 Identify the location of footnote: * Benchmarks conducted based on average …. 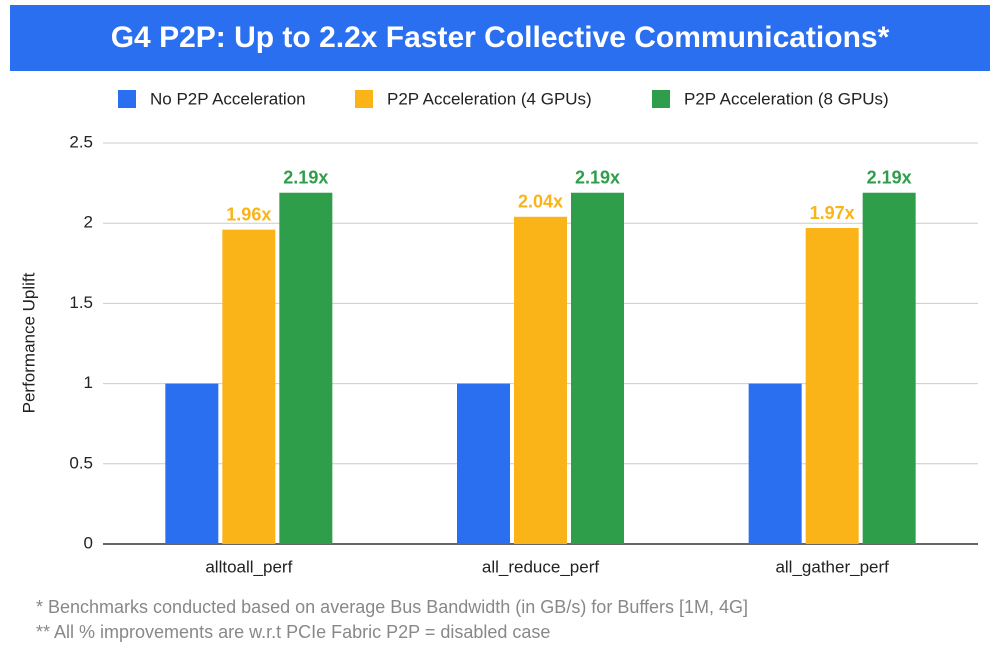
(392, 607).